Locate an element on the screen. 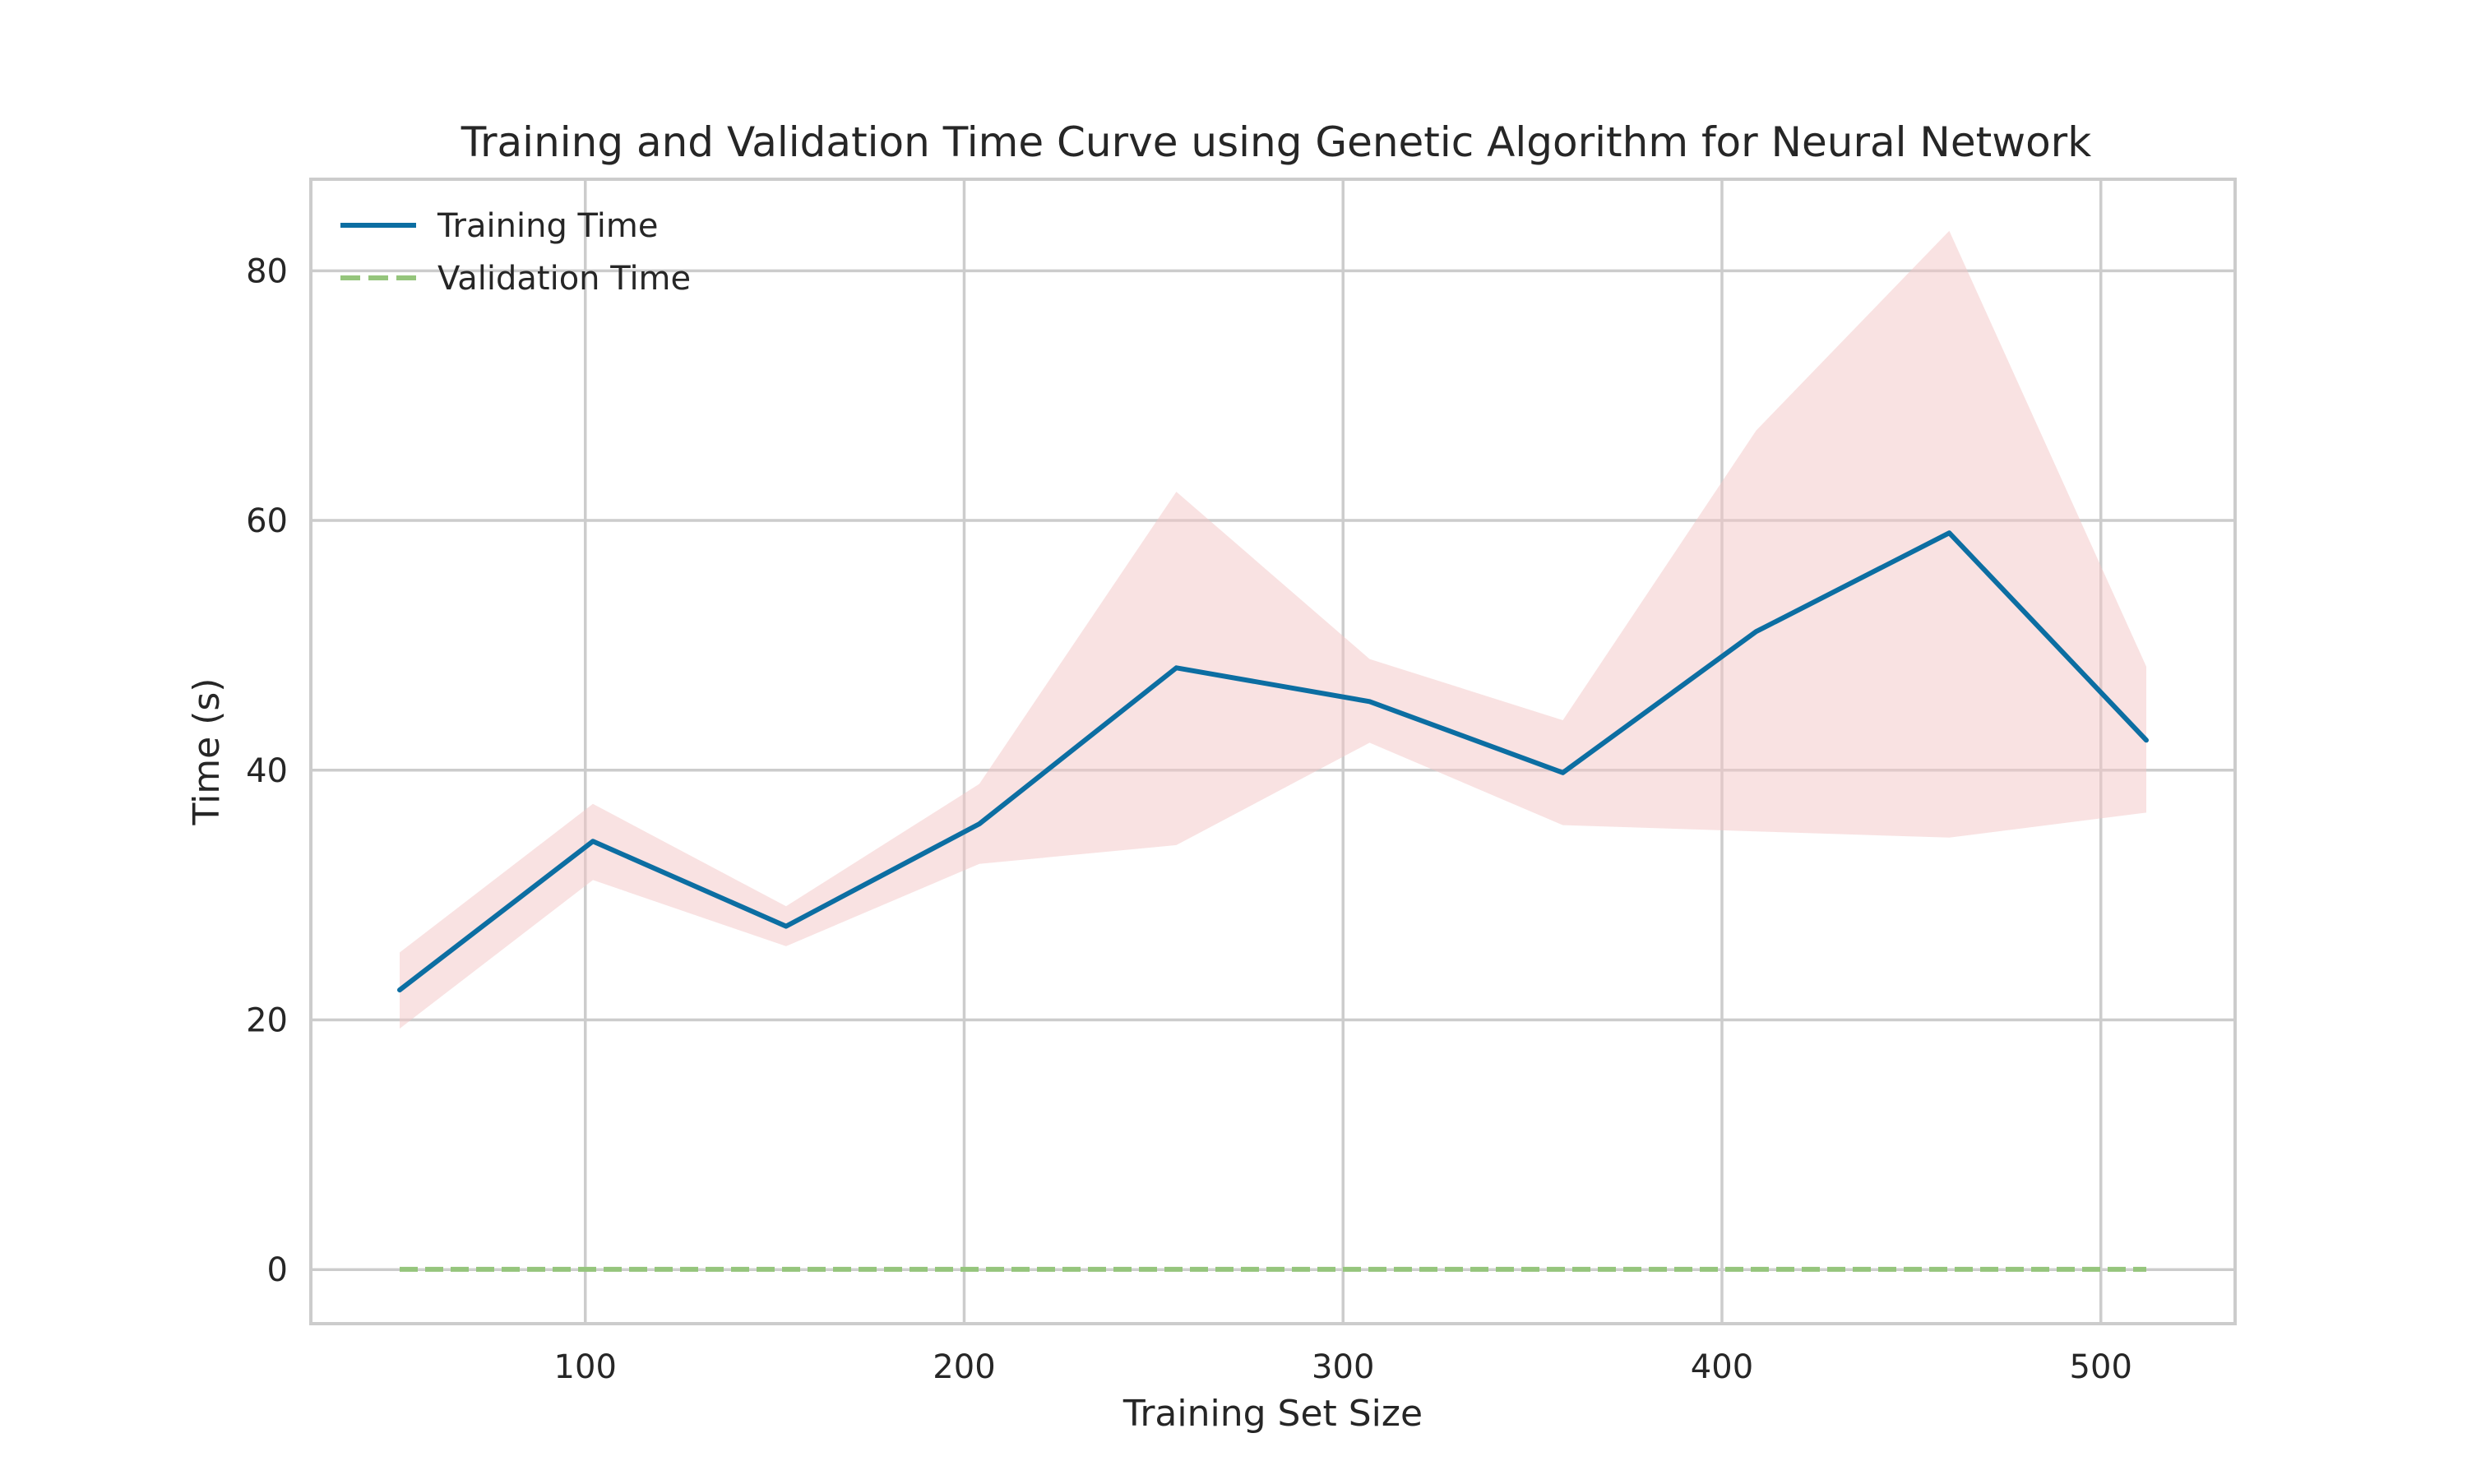 The image size is (2467, 1484). y-axis-label: Time (s) is located at coordinates (207, 752).